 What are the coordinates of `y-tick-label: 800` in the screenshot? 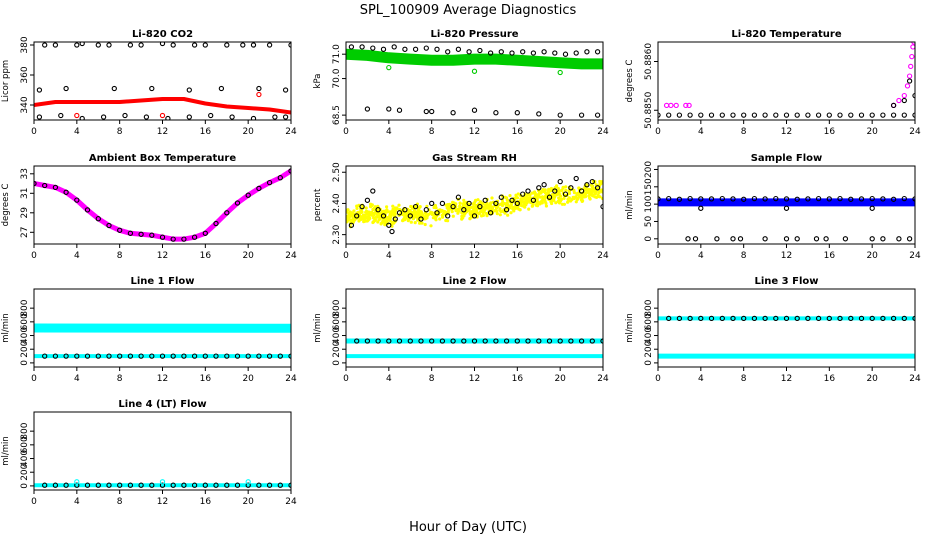 It's located at (25, 430).